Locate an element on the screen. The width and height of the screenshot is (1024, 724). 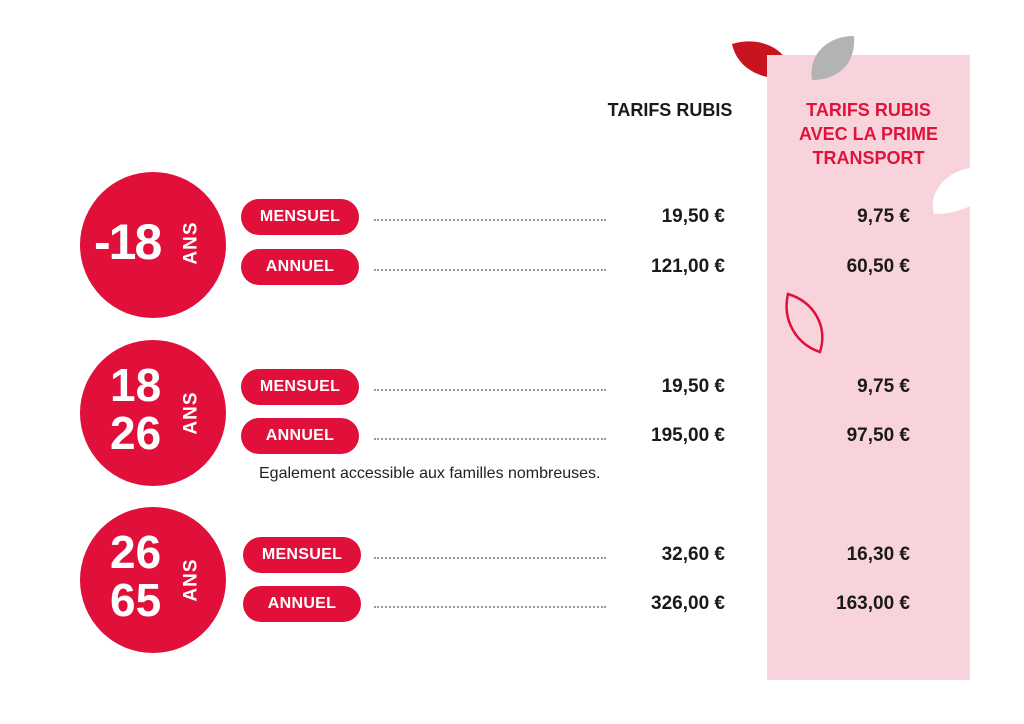
outline-leaf-icon is located at coordinates (804, 323).